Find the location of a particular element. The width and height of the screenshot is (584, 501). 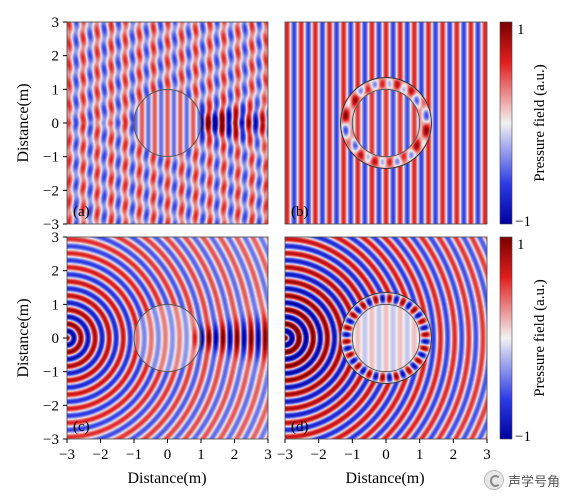

watermark: 声学号角 is located at coordinates (533, 480).